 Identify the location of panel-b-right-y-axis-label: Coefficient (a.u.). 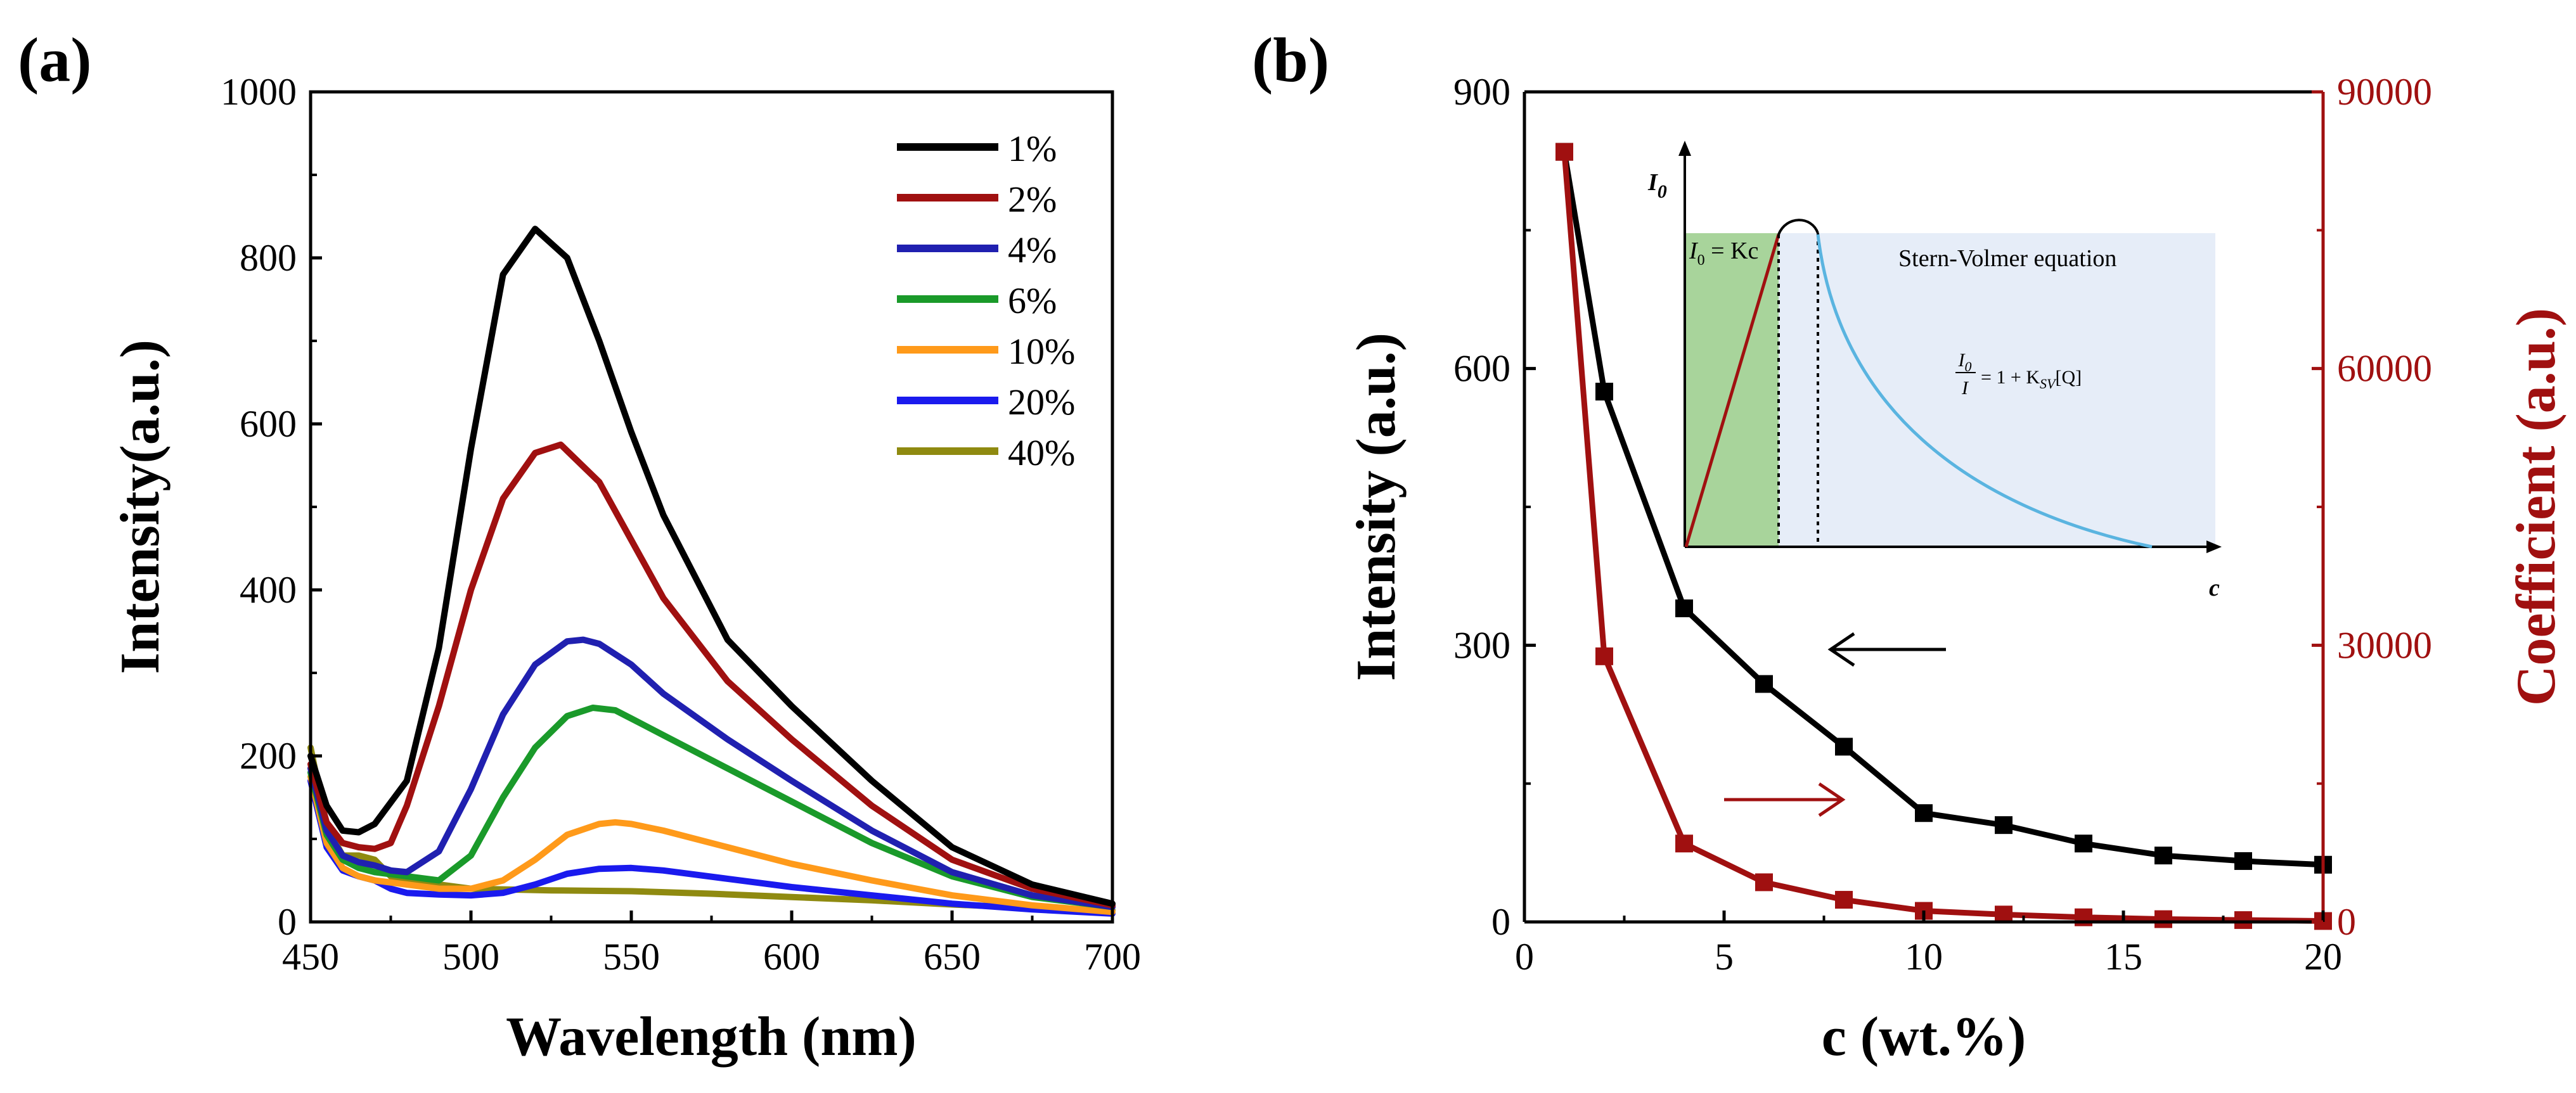
(2536, 507).